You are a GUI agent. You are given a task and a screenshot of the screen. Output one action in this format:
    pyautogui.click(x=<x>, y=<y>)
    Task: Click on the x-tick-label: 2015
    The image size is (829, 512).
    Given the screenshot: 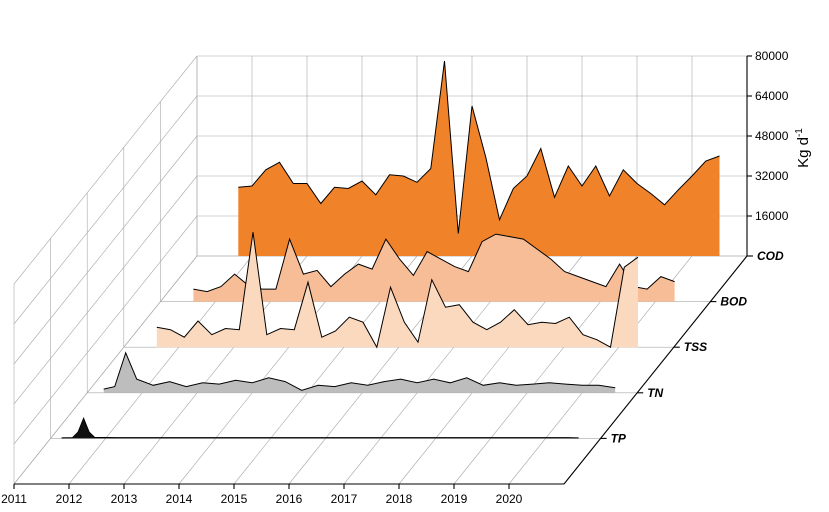 What is the action you would take?
    pyautogui.click(x=234, y=499)
    